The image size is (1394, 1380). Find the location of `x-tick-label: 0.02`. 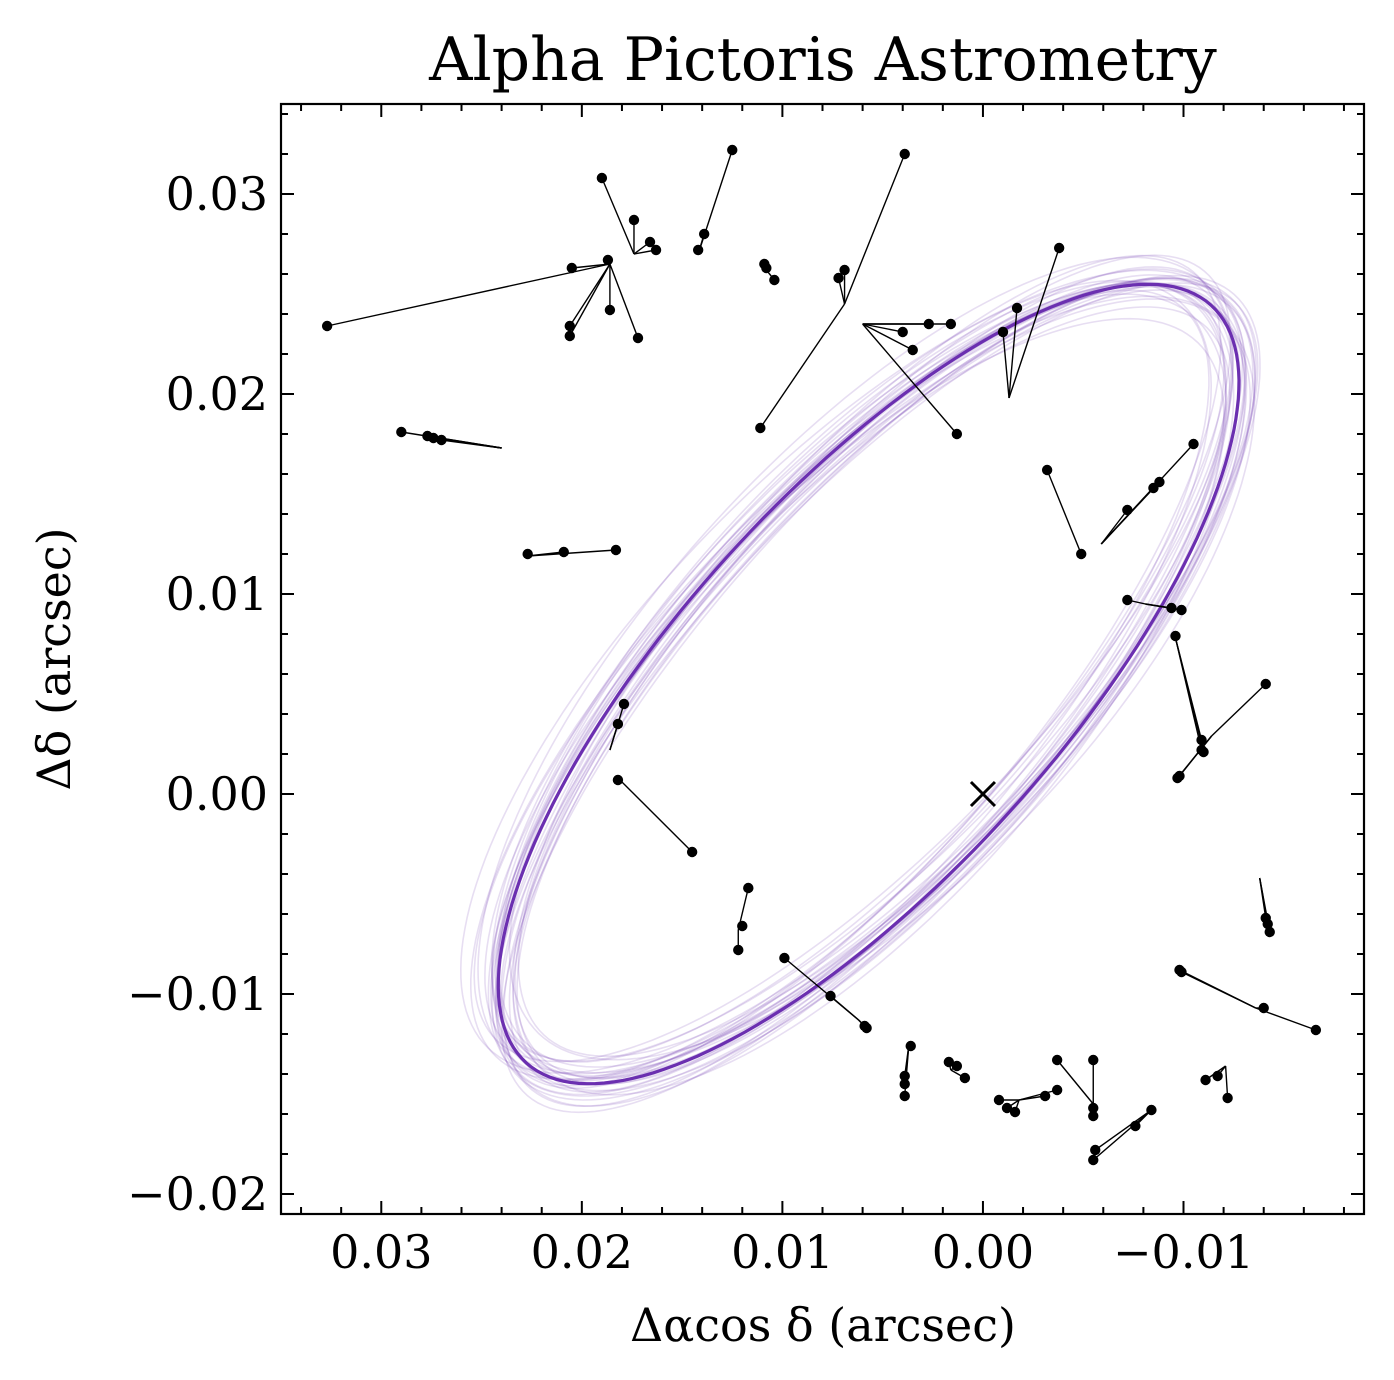

x-tick-label: 0.02 is located at coordinates (582, 1252).